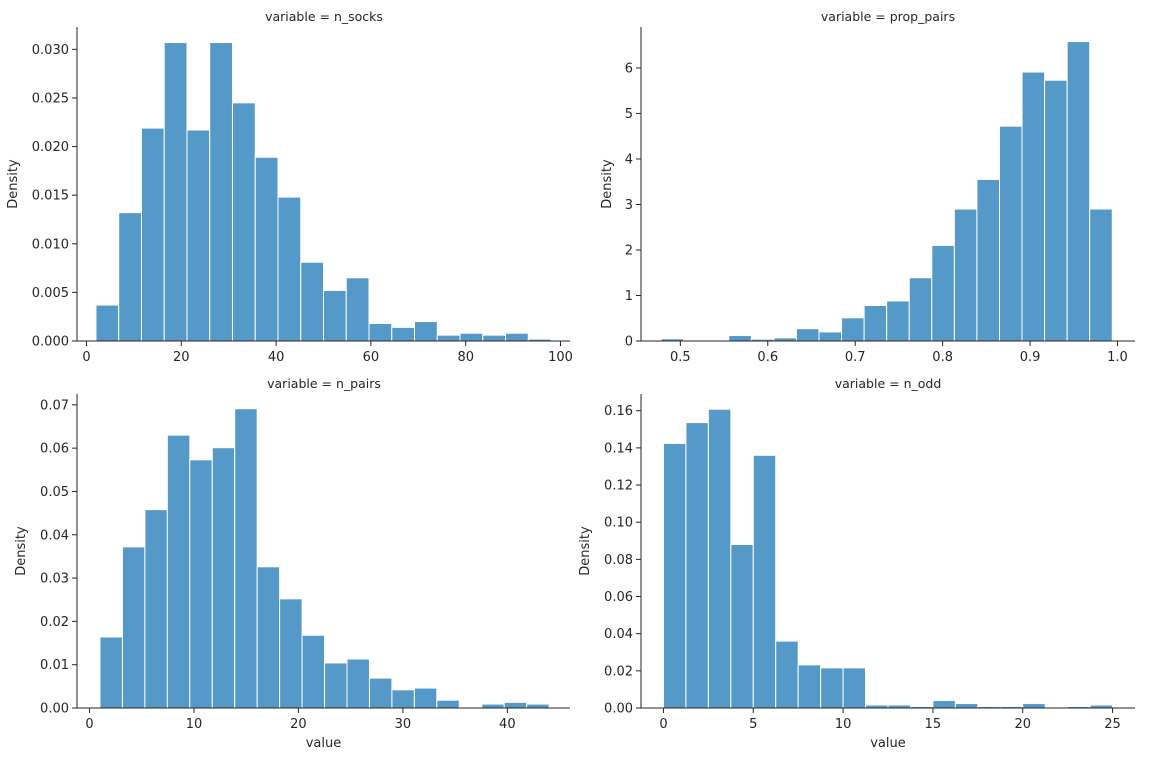 This screenshot has height=758, width=1160. What do you see at coordinates (50, 196) in the screenshot?
I see `y-tick-label: 0.015` at bounding box center [50, 196].